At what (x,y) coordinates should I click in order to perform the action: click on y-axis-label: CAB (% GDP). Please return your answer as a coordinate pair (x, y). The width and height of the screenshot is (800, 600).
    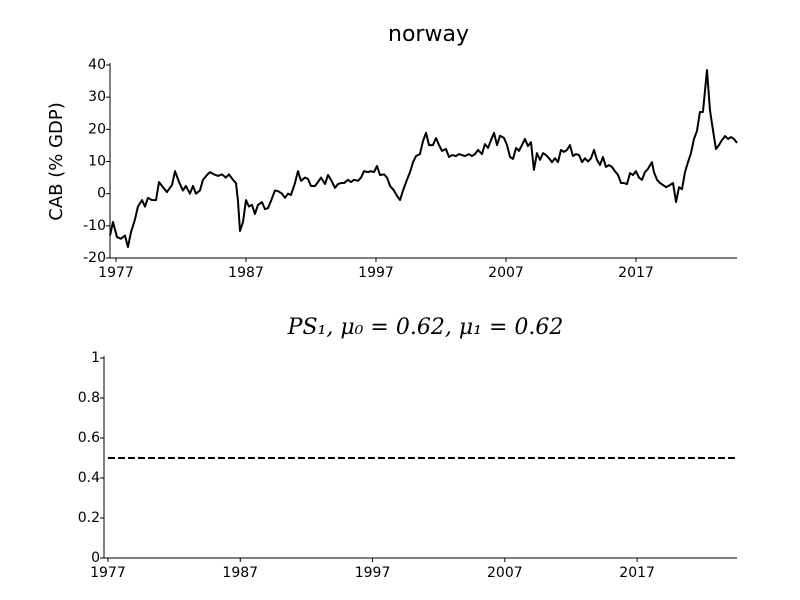
    Looking at the image, I should click on (56, 161).